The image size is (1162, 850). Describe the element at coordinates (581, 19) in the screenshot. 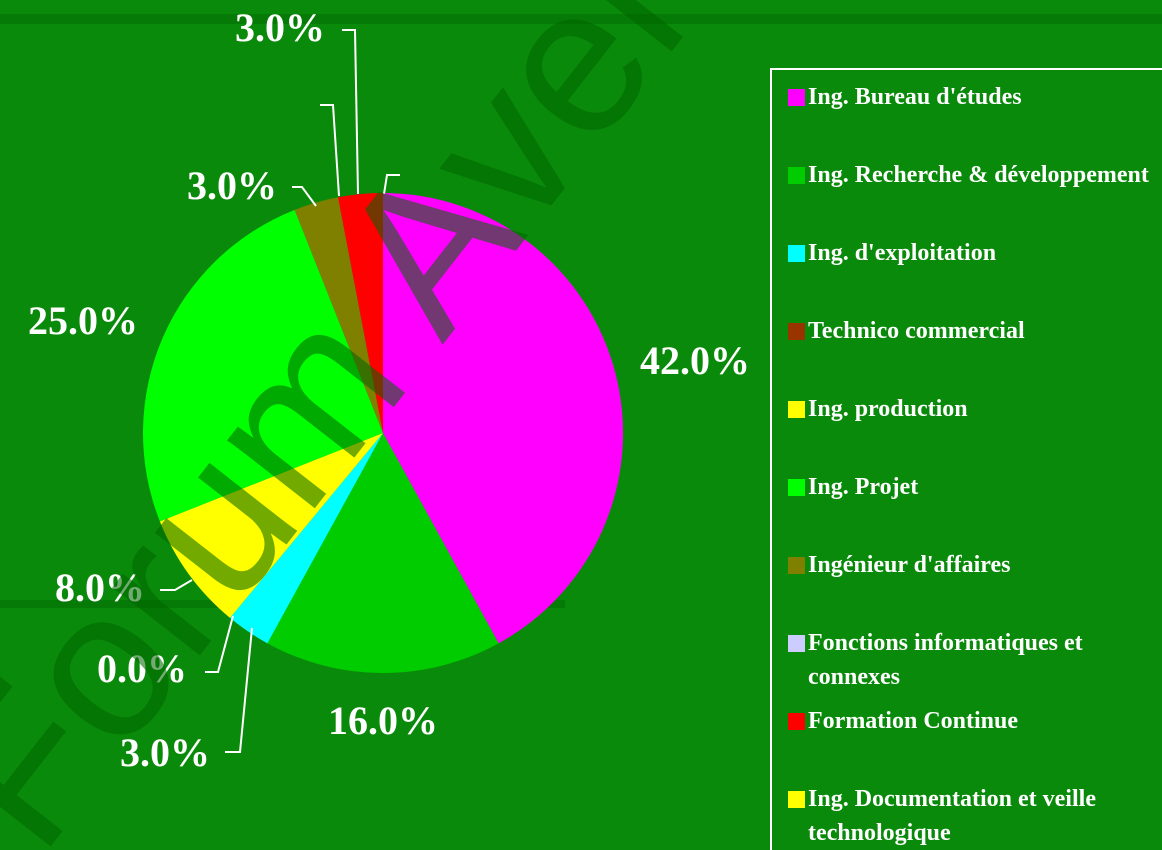

I see `band` at that location.